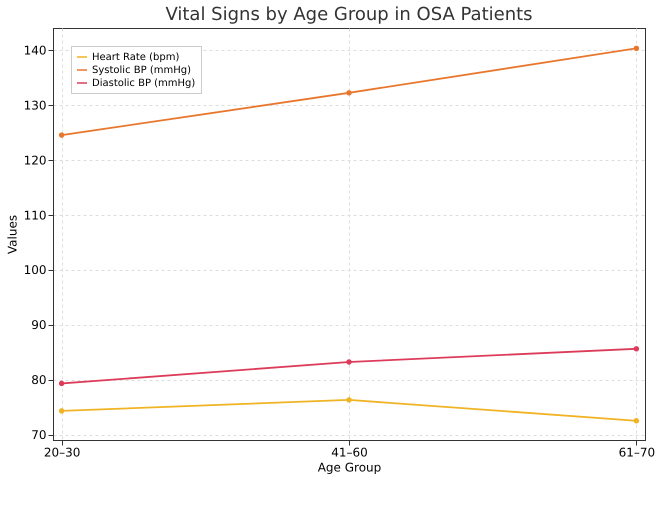 This screenshot has height=512, width=665. What do you see at coordinates (38, 325) in the screenshot?
I see `y-tick-label: 90` at bounding box center [38, 325].